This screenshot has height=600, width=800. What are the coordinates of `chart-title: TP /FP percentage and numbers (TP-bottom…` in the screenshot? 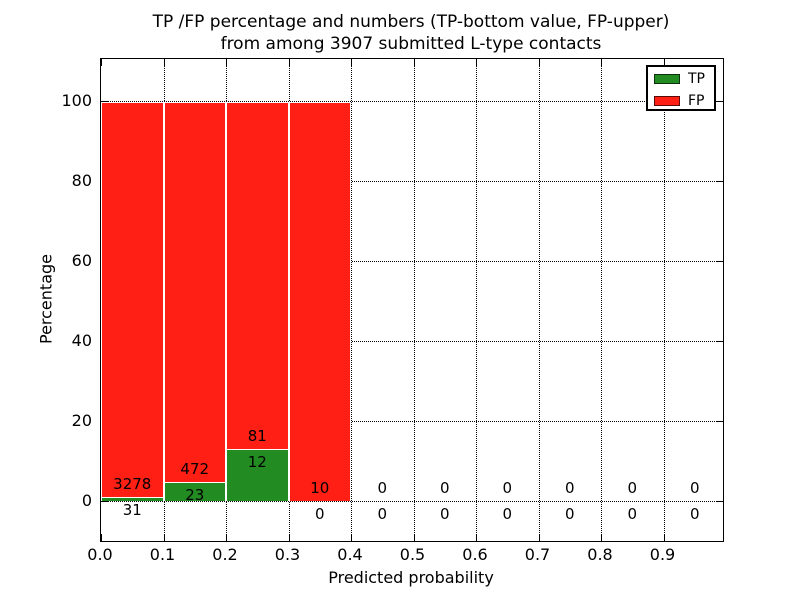 It's located at (411, 33).